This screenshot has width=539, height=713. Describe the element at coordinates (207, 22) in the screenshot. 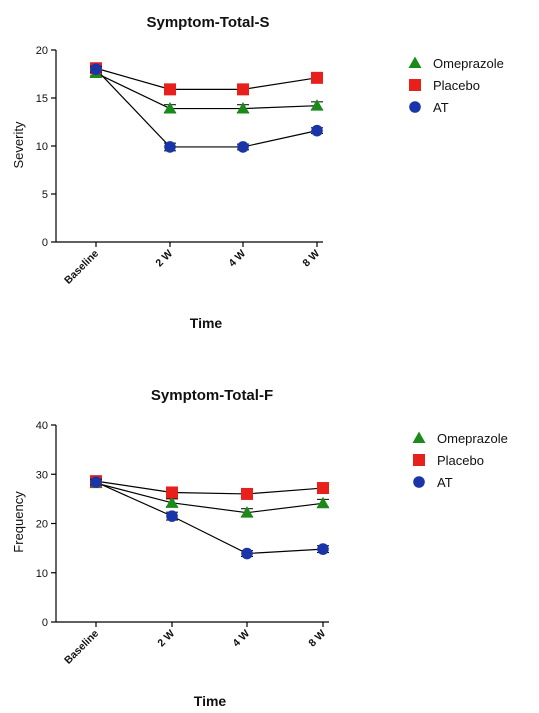

I see `chart-title: Symptom-Total-S` at that location.